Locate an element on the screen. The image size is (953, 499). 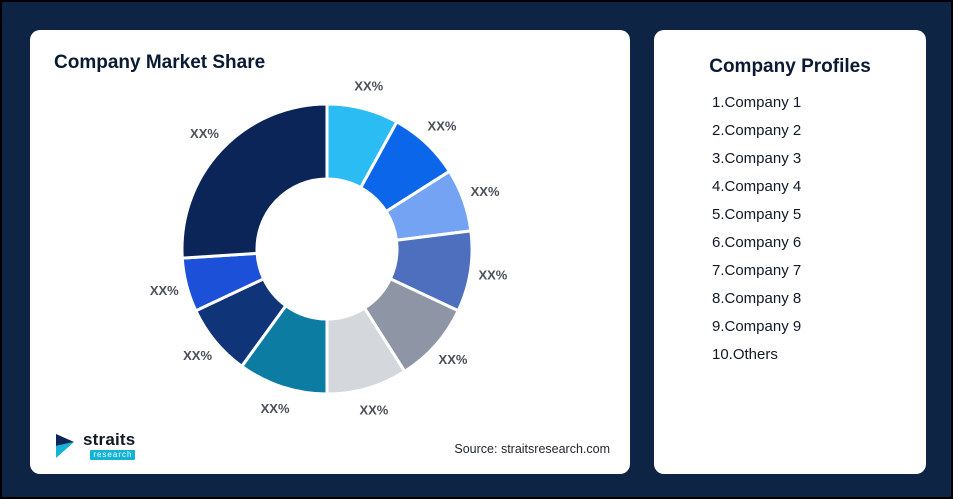
list-item: 1.Company 1 is located at coordinates (757, 102).